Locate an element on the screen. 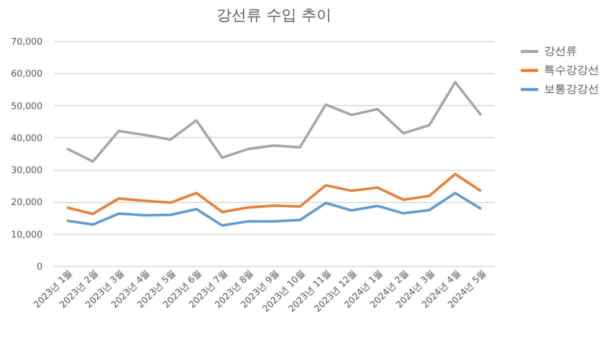  y-tick-label: 30,000 is located at coordinates (27, 171).